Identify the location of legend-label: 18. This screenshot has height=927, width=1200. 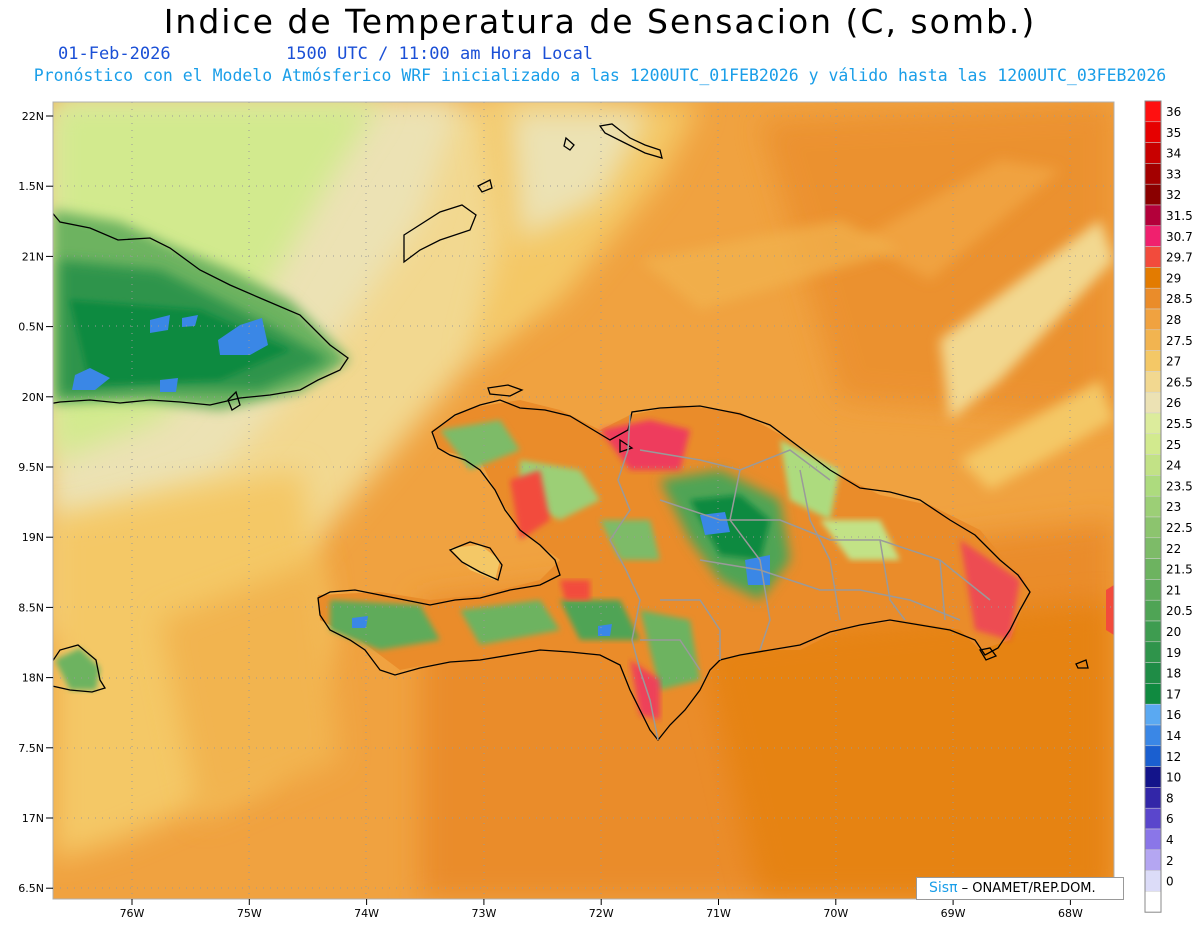
(1173, 674).